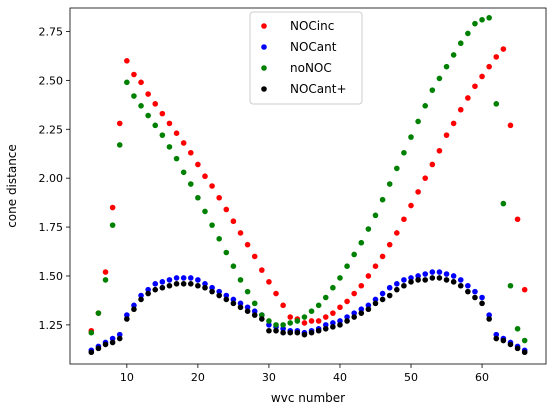 The image size is (550, 408). What do you see at coordinates (198, 377) in the screenshot?
I see `x-tick-label-1: 20` at bounding box center [198, 377].